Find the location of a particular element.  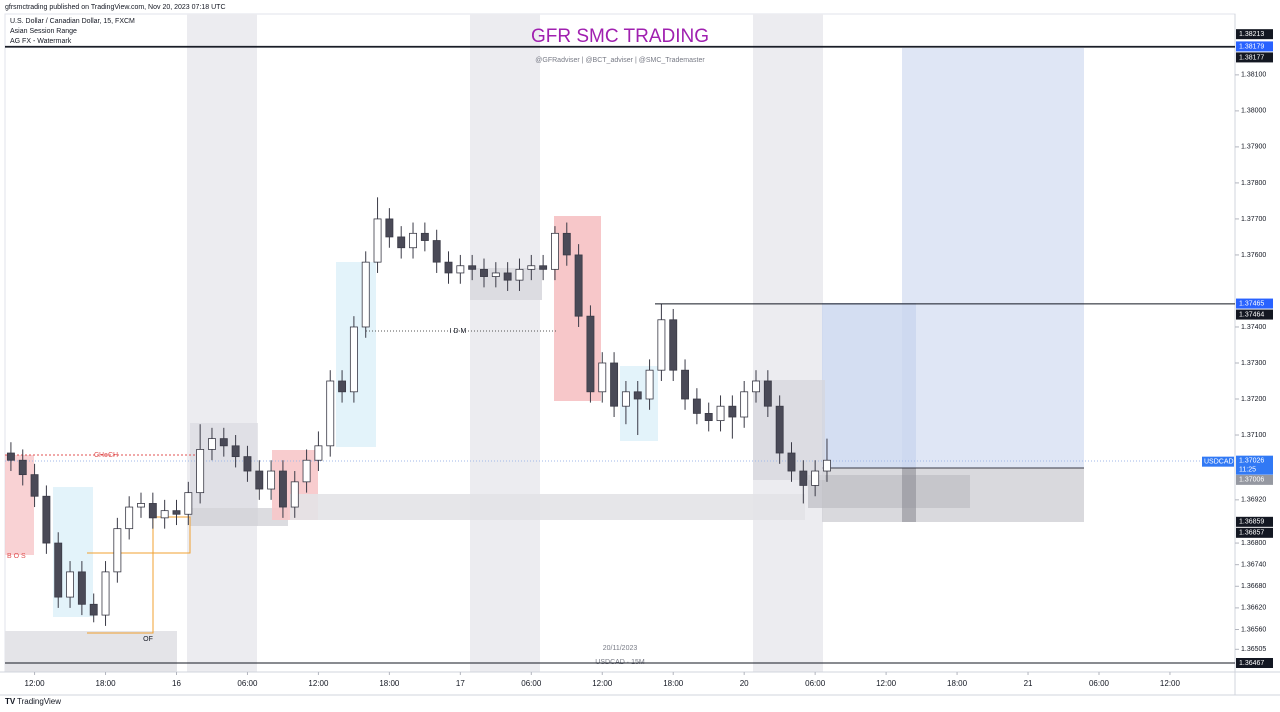

y-tick-label: 1.37100 is located at coordinates (1253, 435).